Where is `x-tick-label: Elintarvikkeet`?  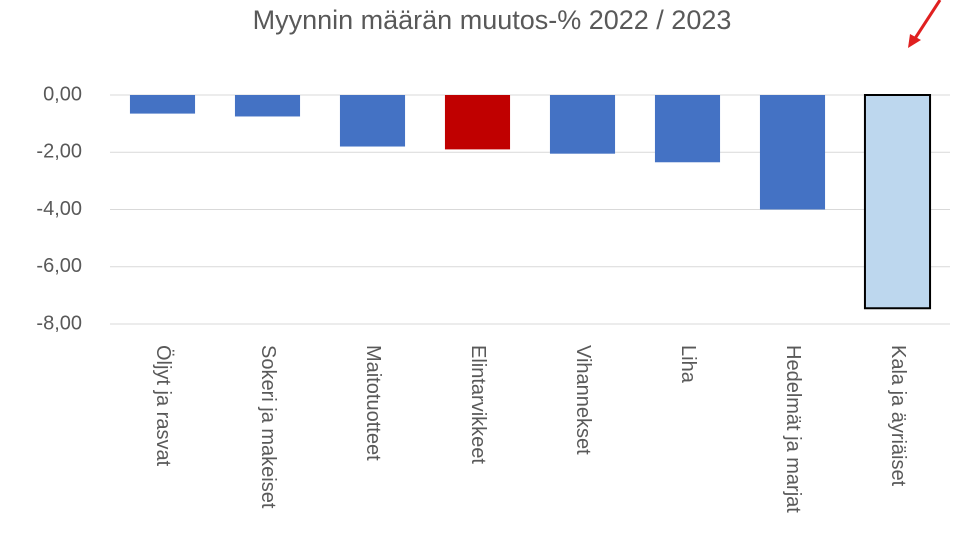
x-tick-label: Elintarvikkeet is located at coordinates (478, 404).